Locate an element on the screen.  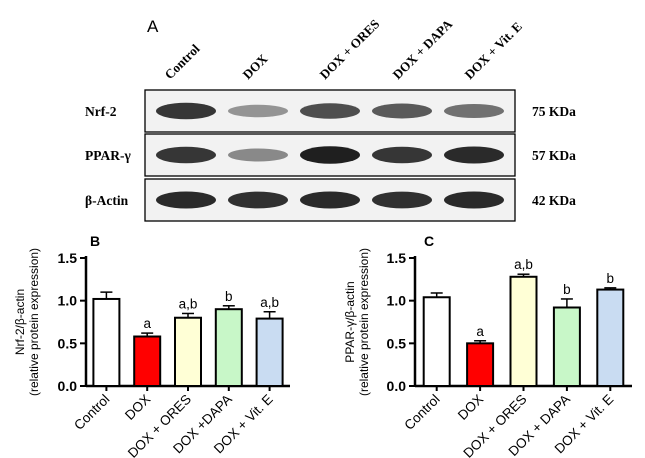
blot-protein-label: Nrf-2 is located at coordinates (101, 111).